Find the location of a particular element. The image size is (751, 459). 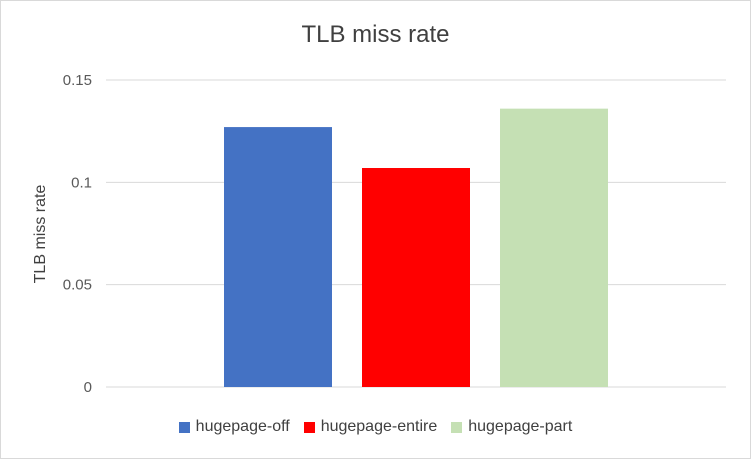

legend-item-hugepage-part: hugepage-part is located at coordinates (511, 427).